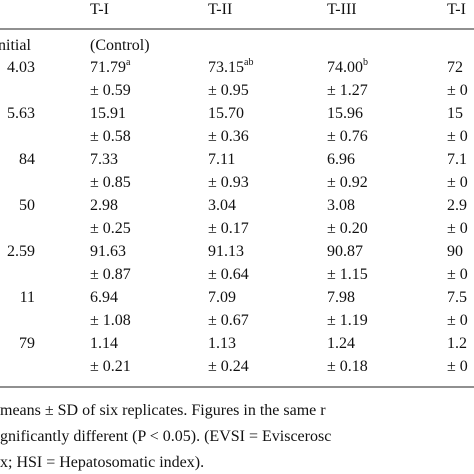 This screenshot has height=474, width=474. What do you see at coordinates (110, 90) in the screenshot?
I see `cell-sd: ± 0.59` at bounding box center [110, 90].